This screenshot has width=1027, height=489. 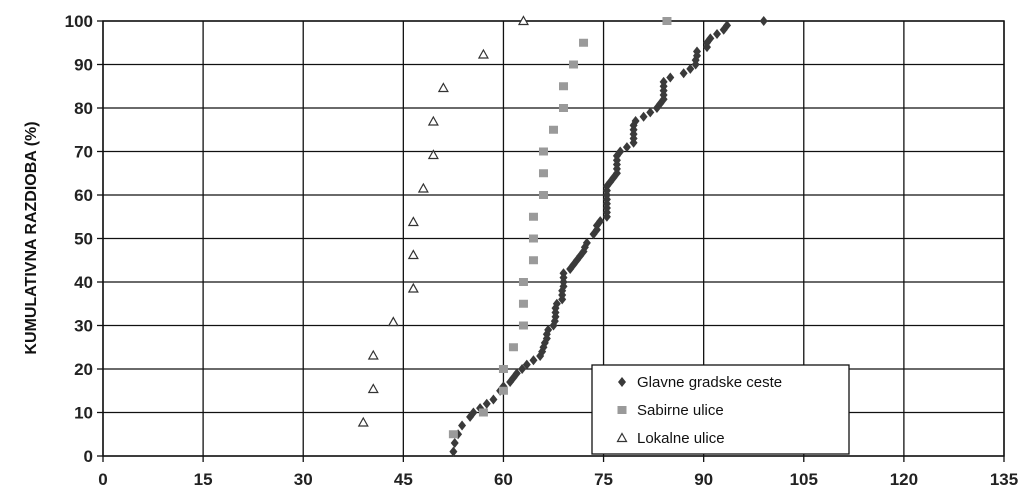 What do you see at coordinates (603, 479) in the screenshot?
I see `x-tick-label: 75` at bounding box center [603, 479].